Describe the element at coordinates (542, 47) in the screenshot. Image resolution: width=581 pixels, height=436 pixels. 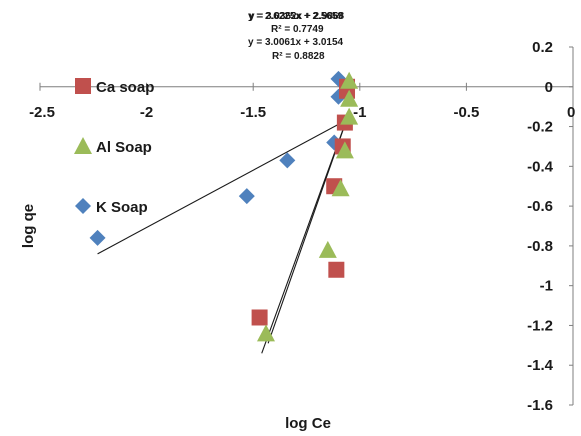
I see `y-tick-label: 0.2` at that location.